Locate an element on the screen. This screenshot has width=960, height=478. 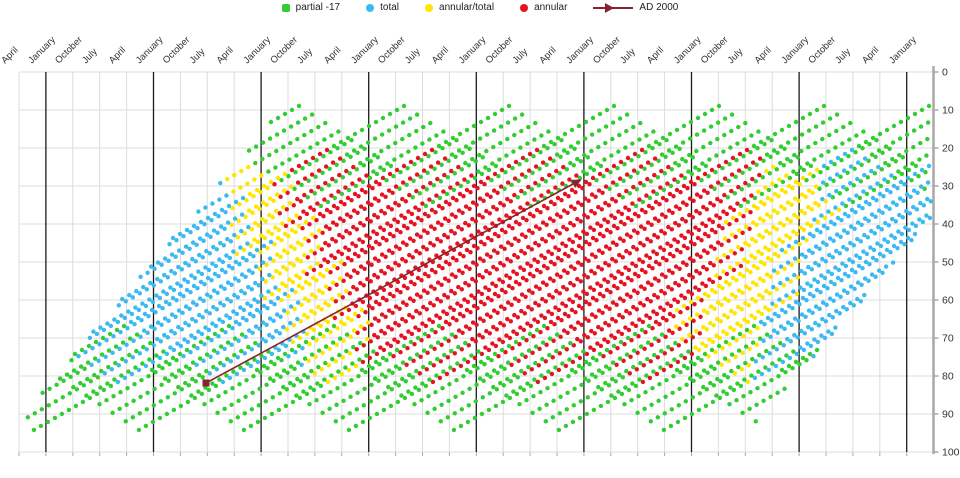
legend-item-partial-17: partial -17 is located at coordinates (311, 7).